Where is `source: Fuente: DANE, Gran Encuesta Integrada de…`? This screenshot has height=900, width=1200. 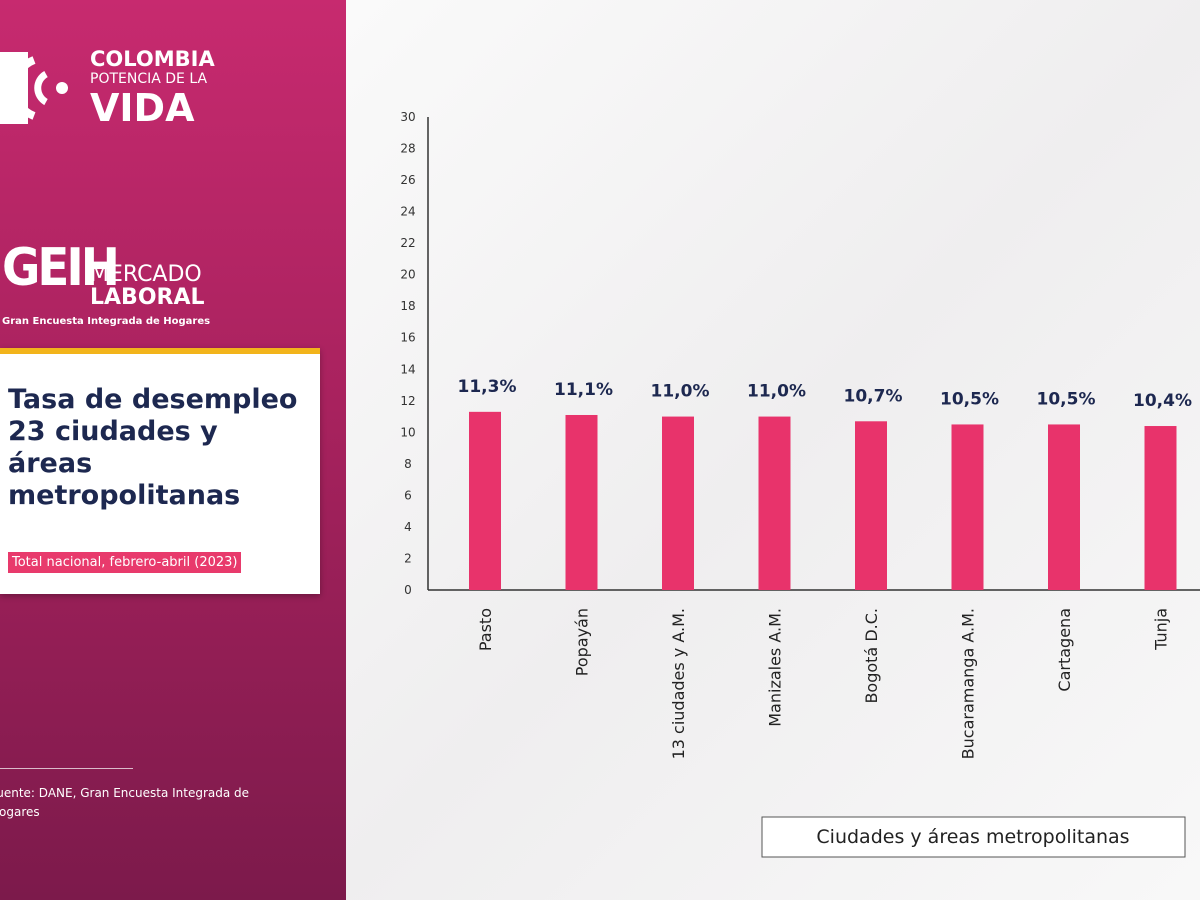
source: Fuente: DANE, Gran Encuesta Integrada de… is located at coordinates (125, 802).